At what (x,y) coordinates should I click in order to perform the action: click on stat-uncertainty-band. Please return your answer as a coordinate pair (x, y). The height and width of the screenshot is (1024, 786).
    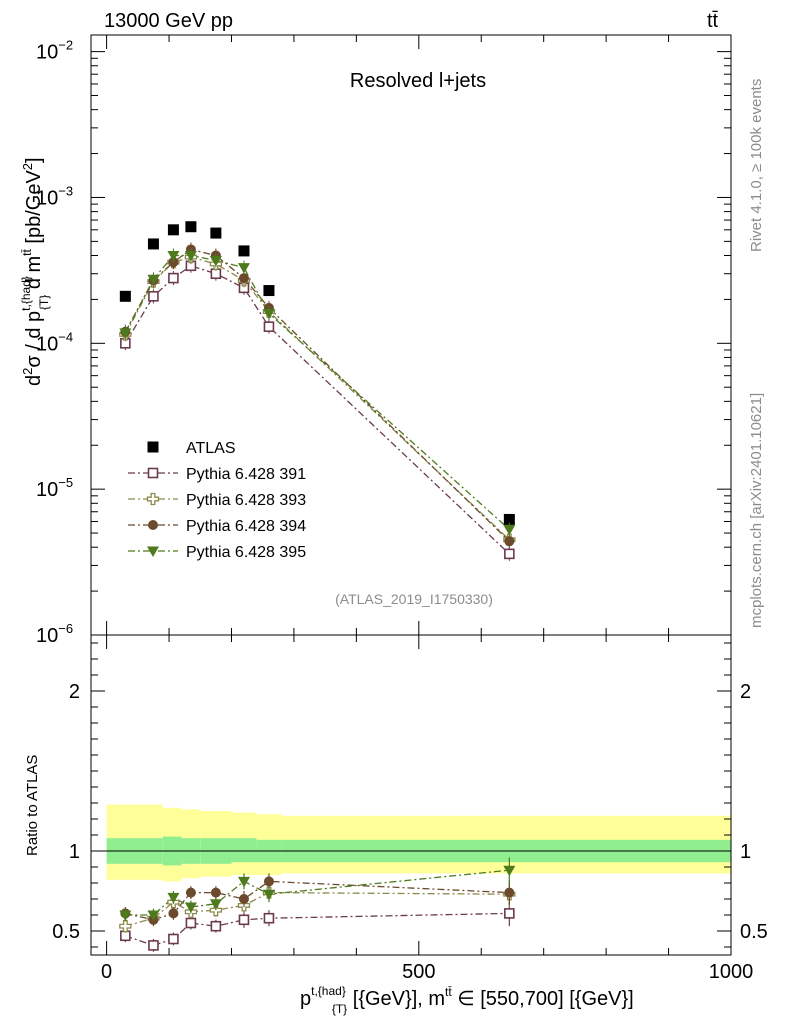
    Looking at the image, I should click on (244, 850).